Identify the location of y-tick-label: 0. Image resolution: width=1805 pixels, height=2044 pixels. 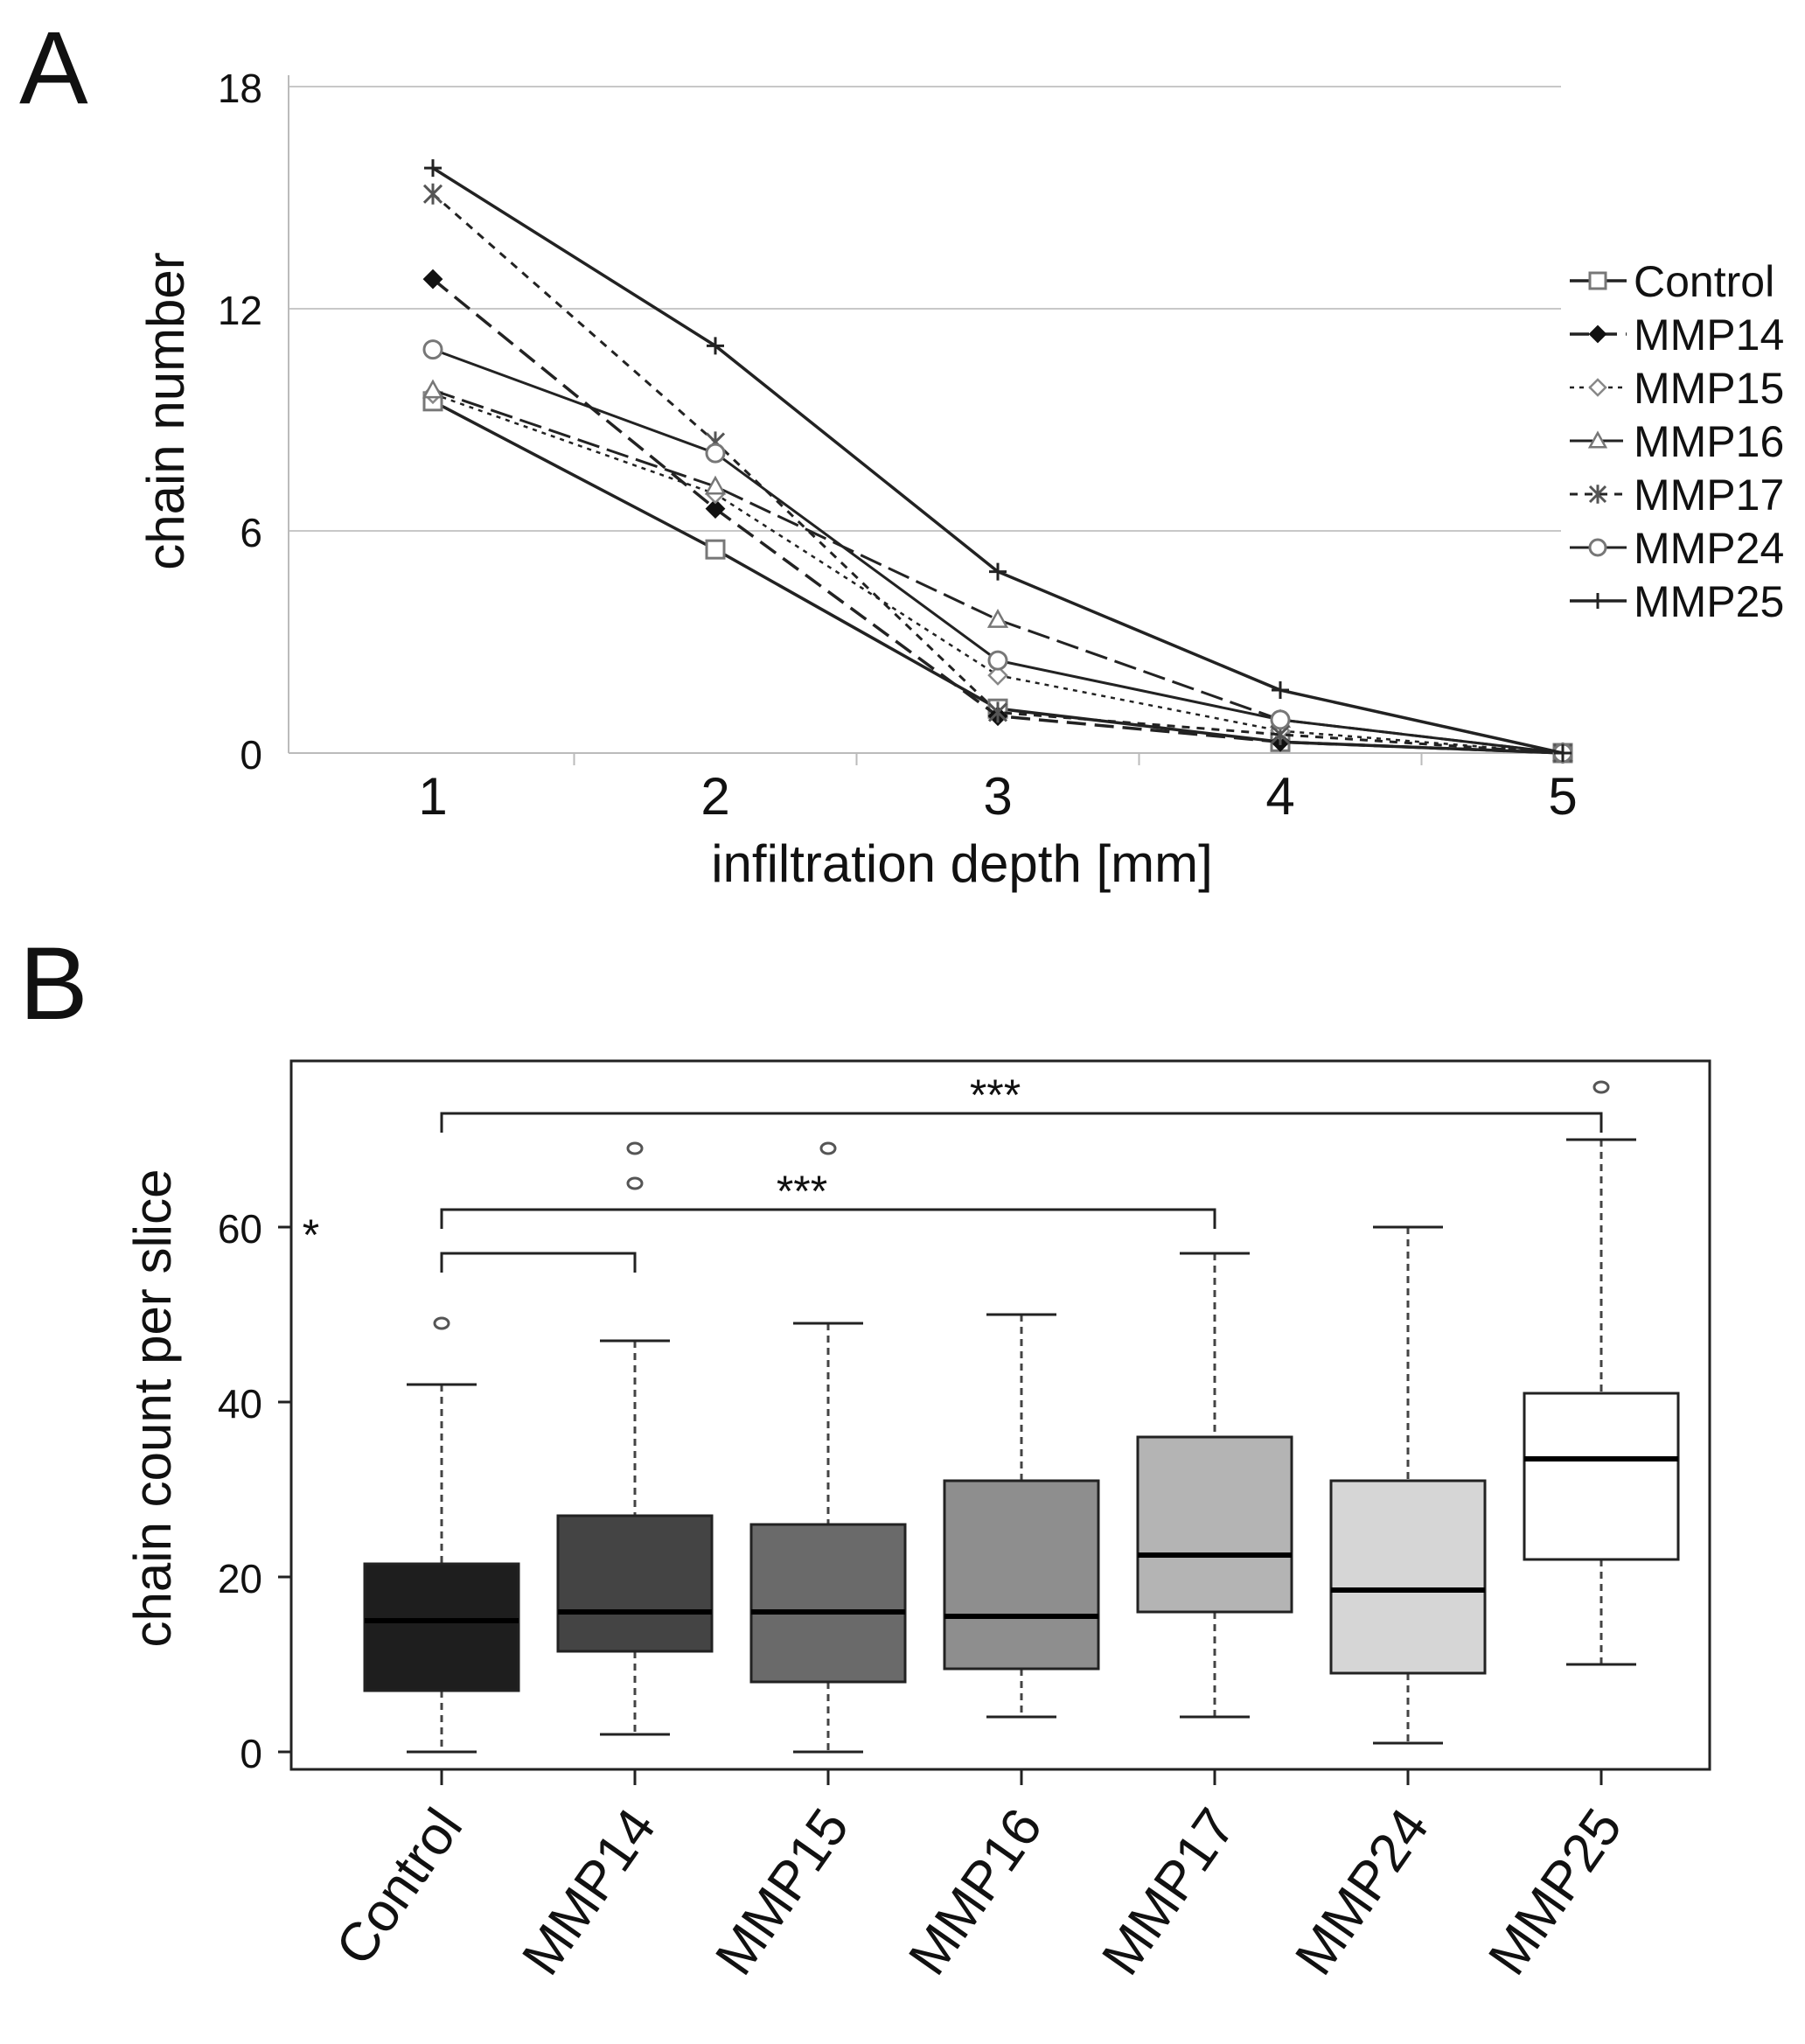
(251, 1753).